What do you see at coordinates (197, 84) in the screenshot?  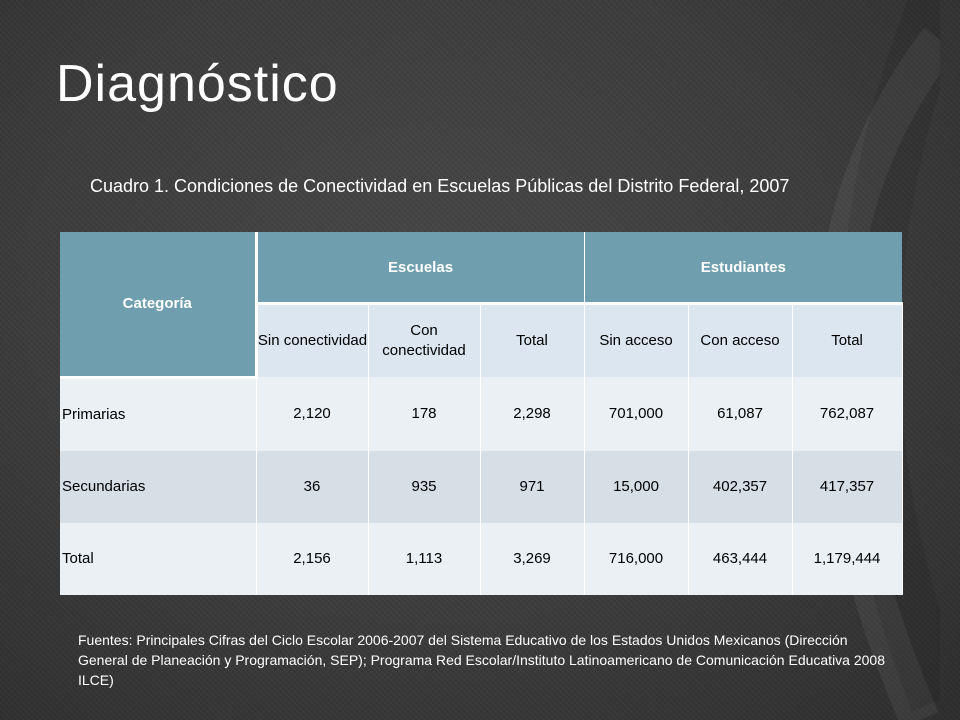 I see `slide-title: Diagnóstico` at bounding box center [197, 84].